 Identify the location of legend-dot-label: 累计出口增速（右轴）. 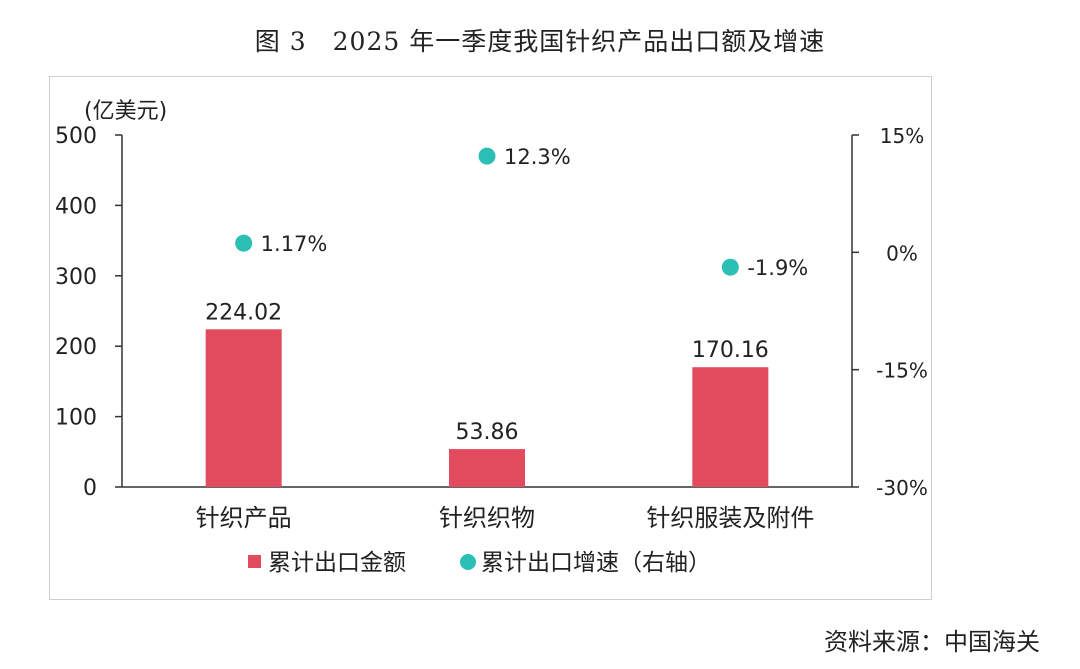
(596, 563).